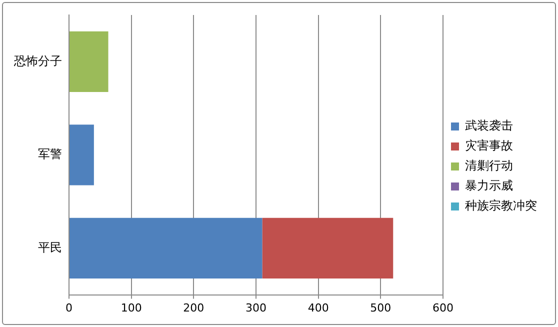 Image resolution: width=558 pixels, height=327 pixels. Describe the element at coordinates (489, 165) in the screenshot. I see `legend-label: 清剿行动` at that location.